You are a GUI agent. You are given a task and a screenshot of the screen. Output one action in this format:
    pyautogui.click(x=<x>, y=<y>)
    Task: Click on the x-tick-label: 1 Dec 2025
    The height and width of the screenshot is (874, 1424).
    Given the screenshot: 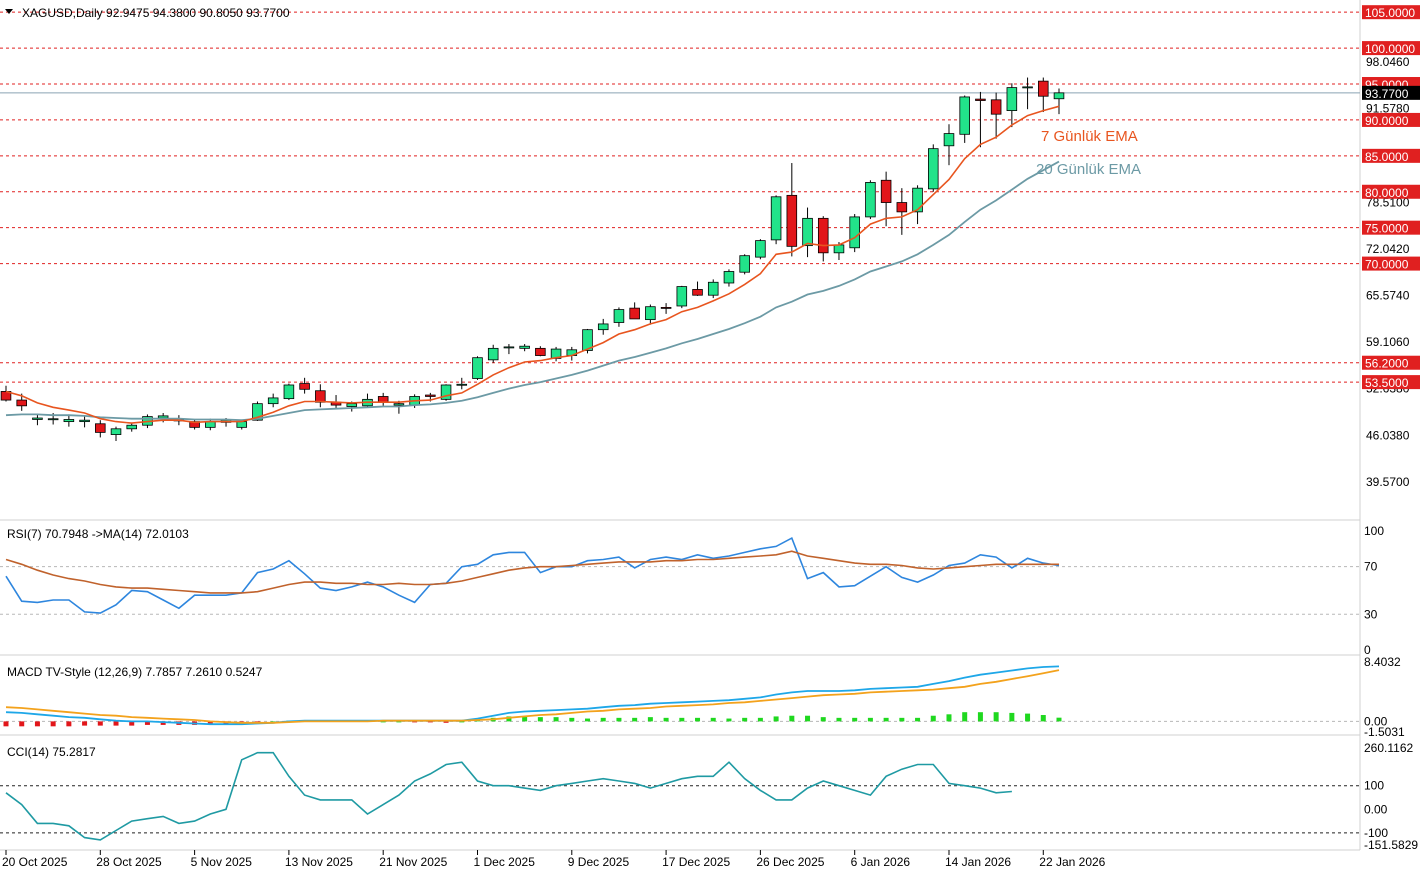 What is the action you would take?
    pyautogui.click(x=504, y=862)
    